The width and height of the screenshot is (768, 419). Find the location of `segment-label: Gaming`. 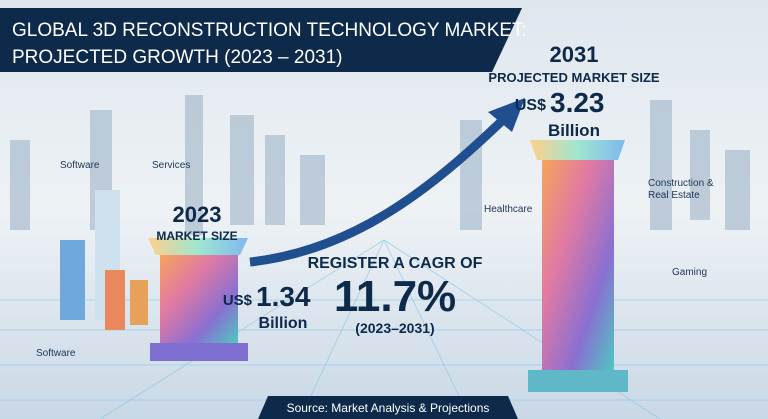

segment-label: Gaming is located at coordinates (689, 272).